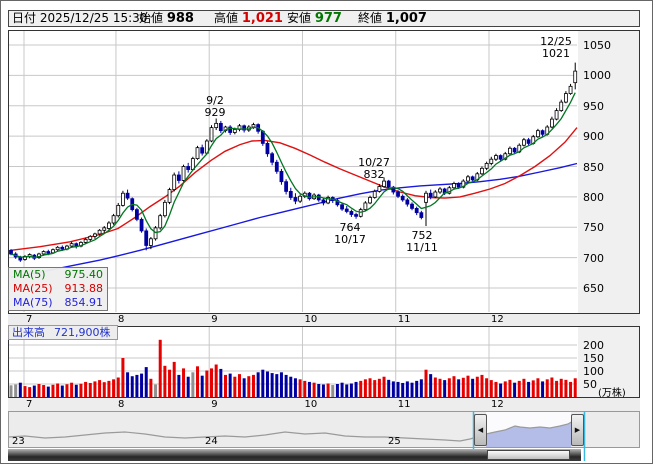  Describe the element at coordinates (29, 274) in the screenshot. I see `ma5-label: MA(5)` at that location.